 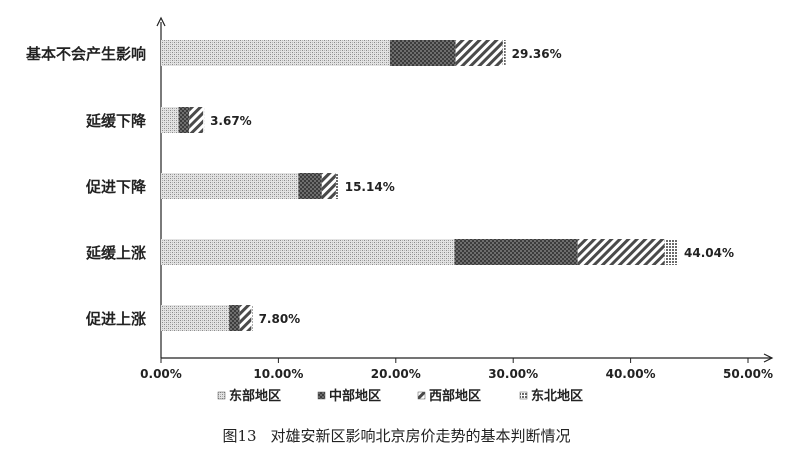 I want to click on legend-swatch-central, so click(x=321, y=395).